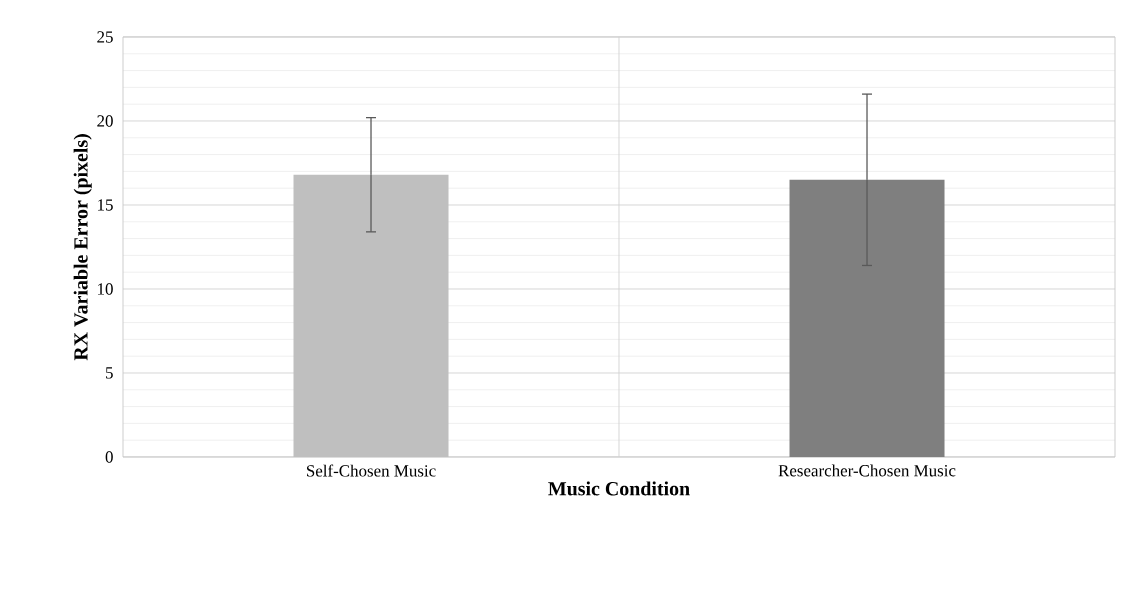  I want to click on x-axis-title: Music Condition, so click(619, 488).